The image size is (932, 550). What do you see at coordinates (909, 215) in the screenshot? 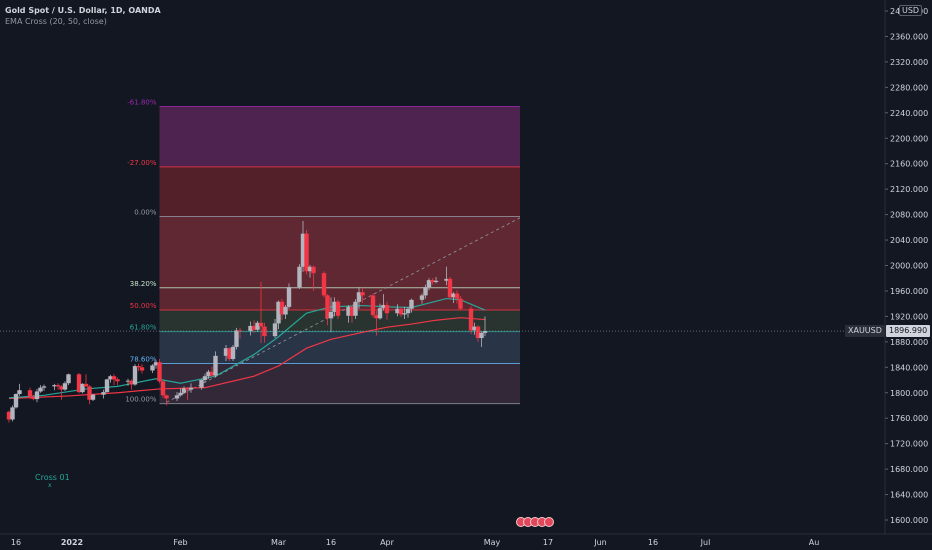
I see `price-axis-label: 2080.000` at bounding box center [909, 215].